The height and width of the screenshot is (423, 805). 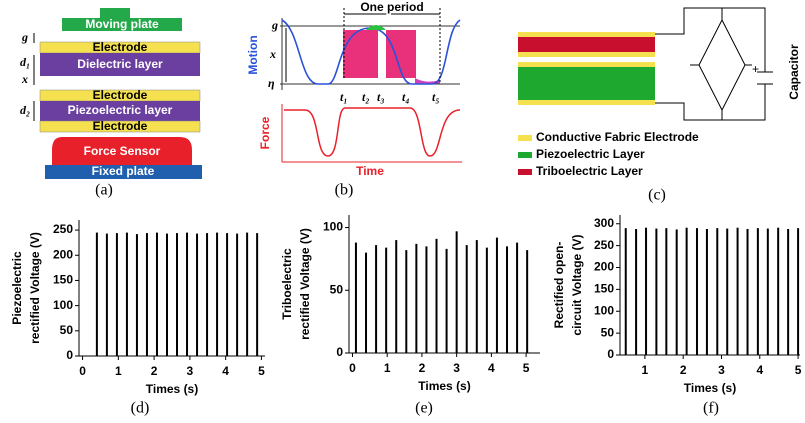 I want to click on fixed-plate, so click(x=123, y=172).